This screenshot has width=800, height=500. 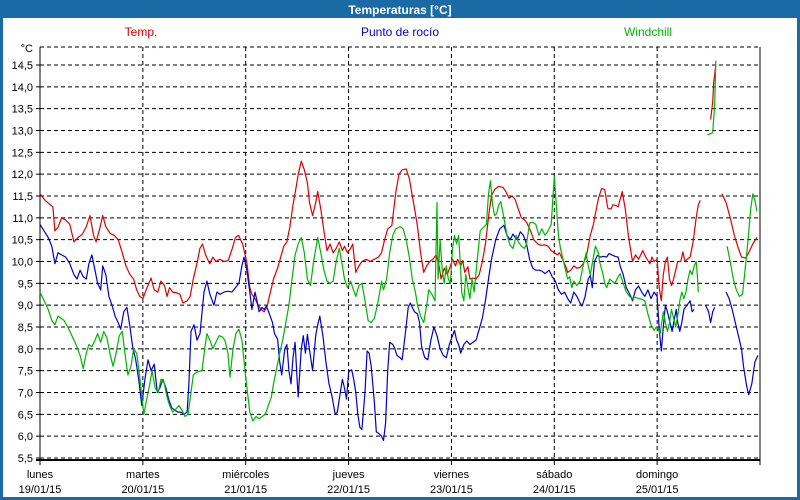 I want to click on y-axis-tick-label: 9,5, so click(x=25, y=284).